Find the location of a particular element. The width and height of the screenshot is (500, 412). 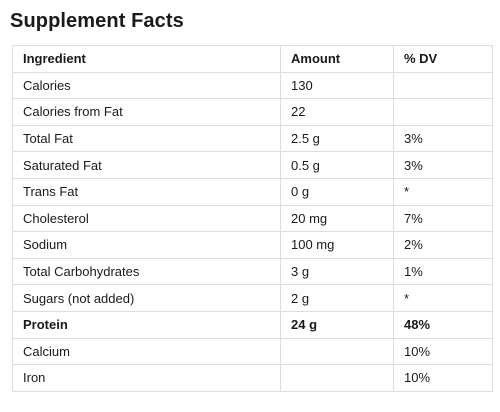

table-row: Calories from Fat 22 is located at coordinates (252, 112).